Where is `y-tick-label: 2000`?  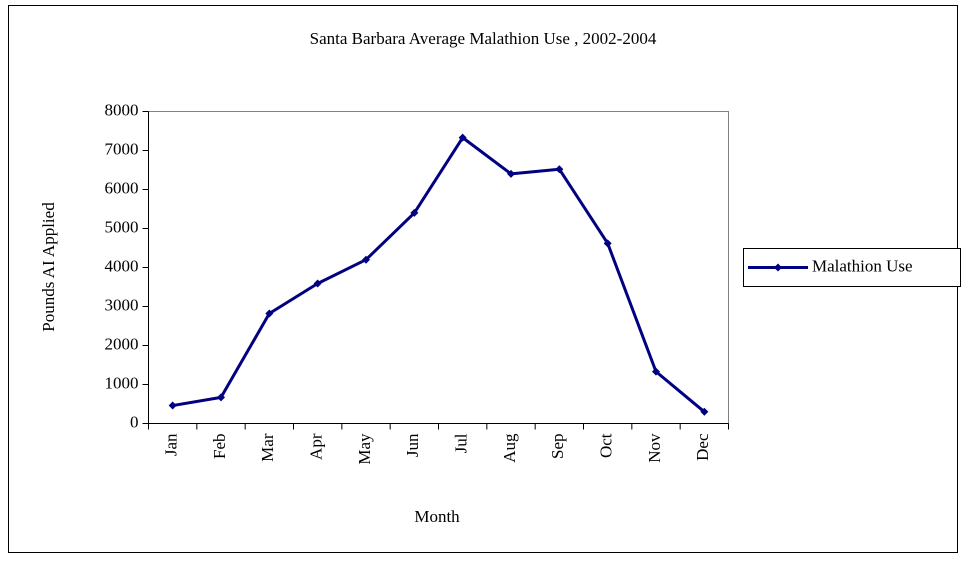
y-tick-label: 2000 is located at coordinates (122, 343).